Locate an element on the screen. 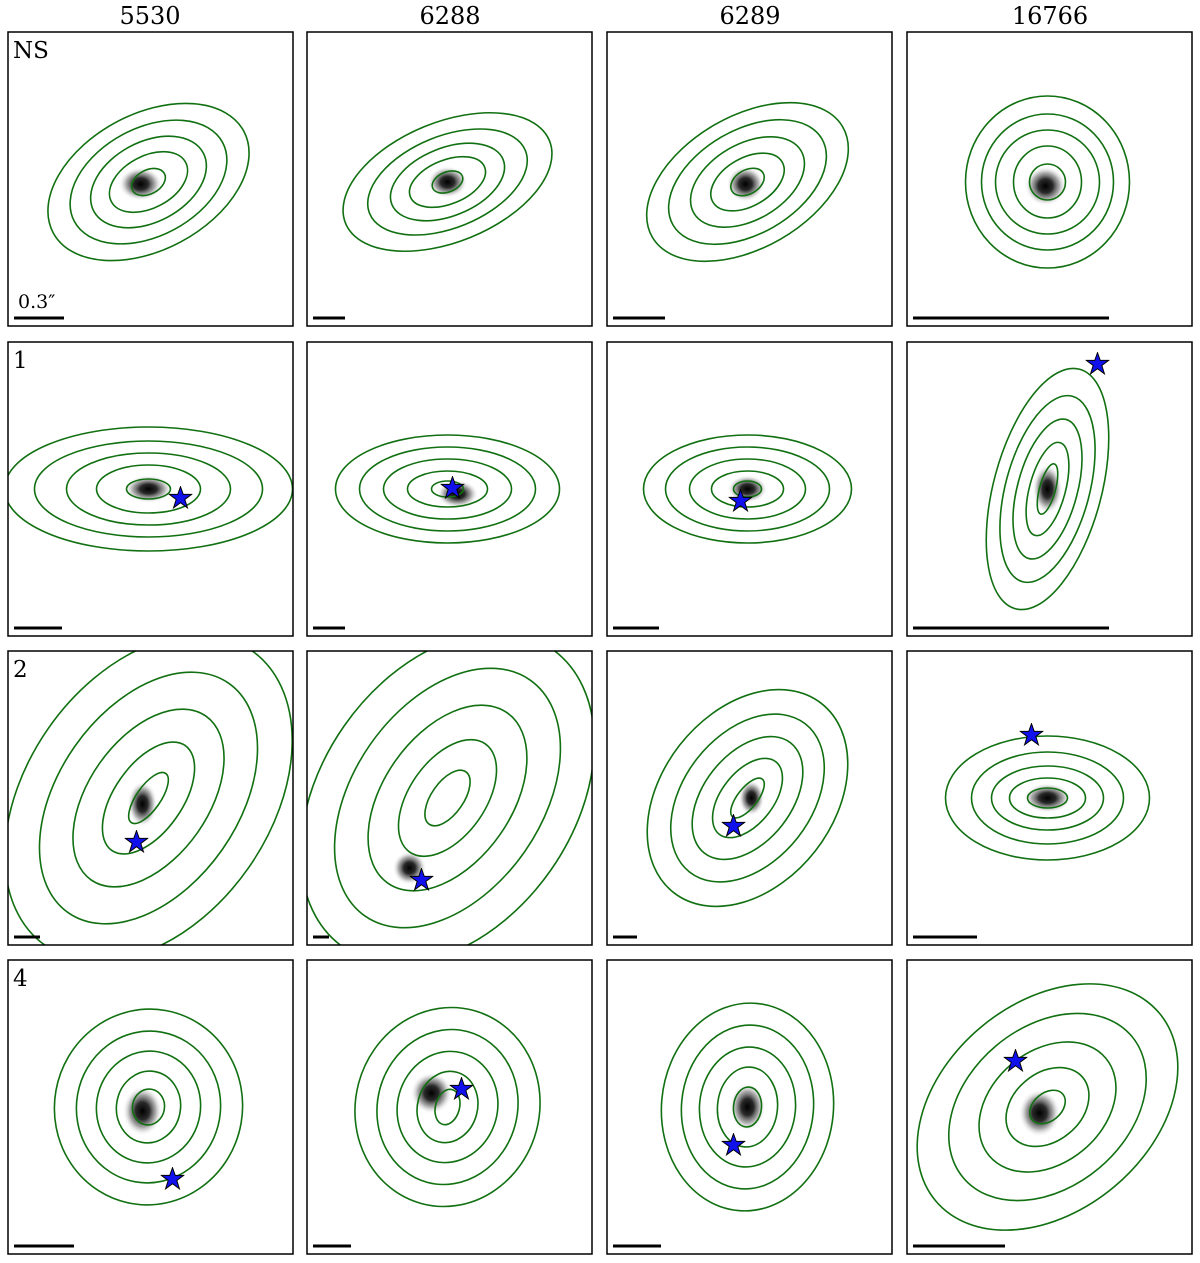  scale-label: 0.3″ is located at coordinates (36, 302).